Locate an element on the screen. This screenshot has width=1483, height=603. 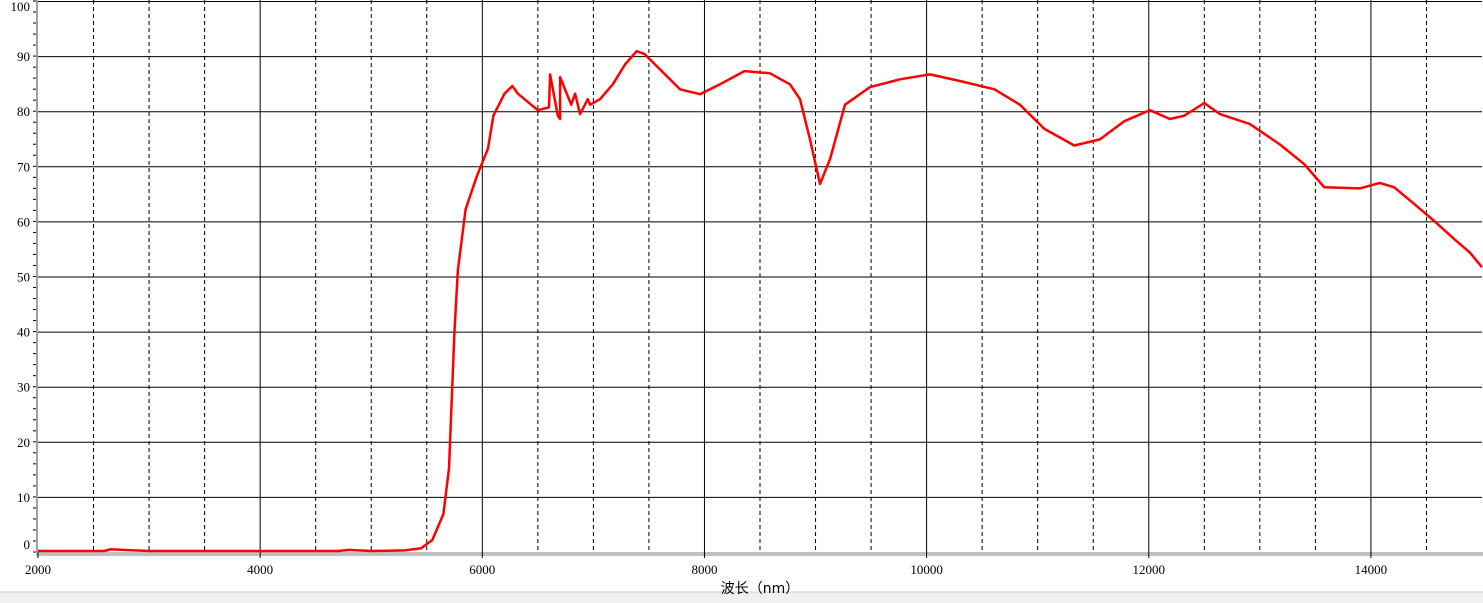
x-tick-label: 2000 is located at coordinates (38, 569).